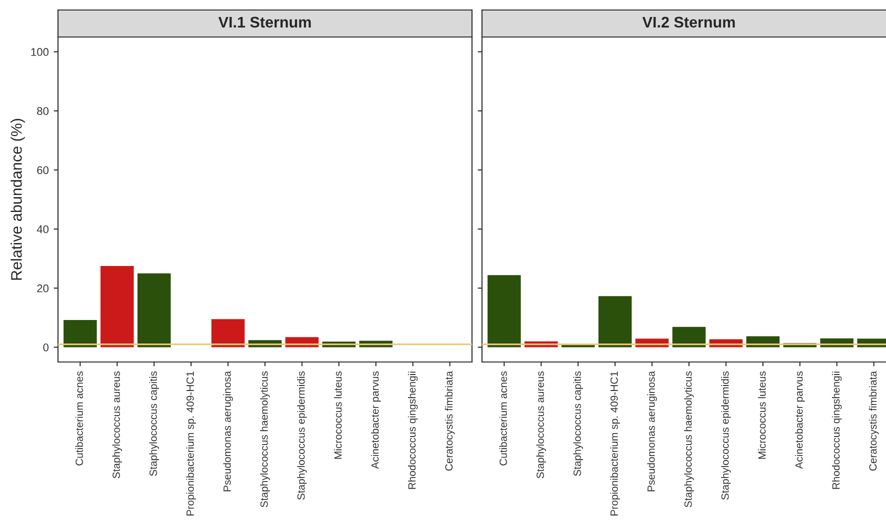 This screenshot has height=527, width=886. I want to click on y-tick-label: 80, so click(43, 111).